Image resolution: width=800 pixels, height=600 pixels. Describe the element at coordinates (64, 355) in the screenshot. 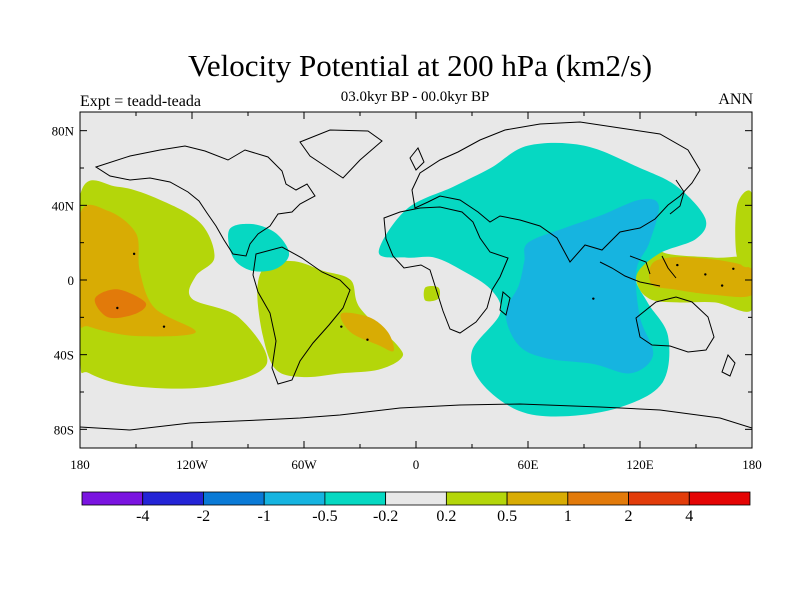

I see `y-tick-label-3: 40S` at that location.